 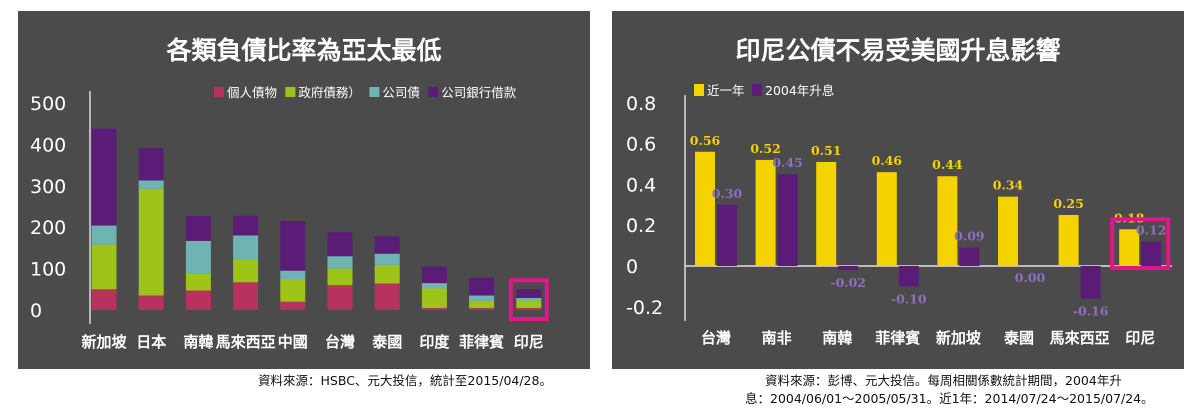 What do you see at coordinates (293, 342) in the screenshot?
I see `x-category-label: 中國` at bounding box center [293, 342].